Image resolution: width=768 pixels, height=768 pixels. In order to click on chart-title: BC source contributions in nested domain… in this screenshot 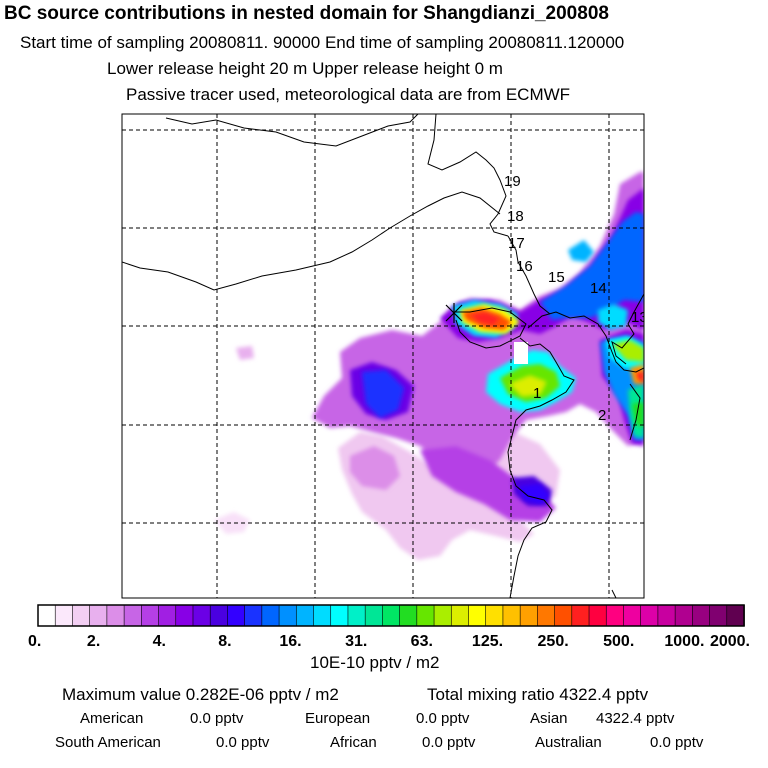, I will do `click(306, 13)`.